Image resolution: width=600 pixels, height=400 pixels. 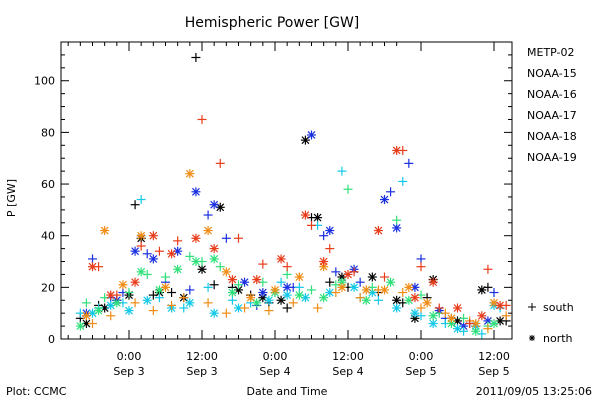 I want to click on x-tick-label-date: Sep 5, so click(x=493, y=371).